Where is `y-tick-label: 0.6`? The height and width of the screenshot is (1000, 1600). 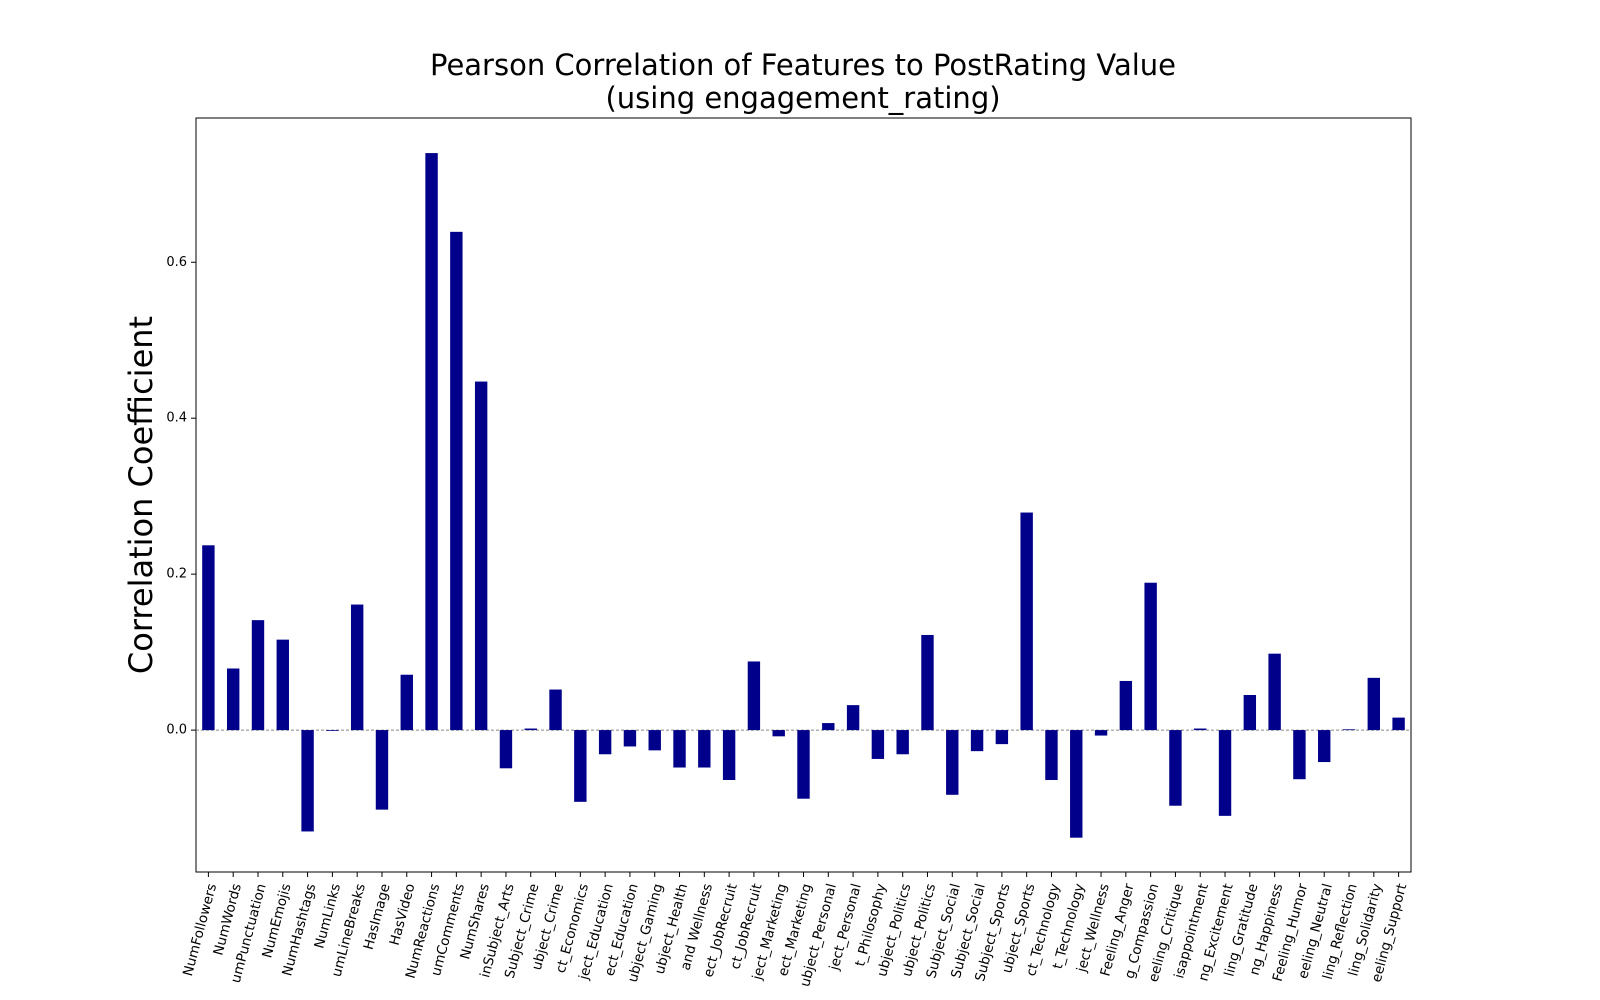 y-tick-label: 0.6 is located at coordinates (176, 262).